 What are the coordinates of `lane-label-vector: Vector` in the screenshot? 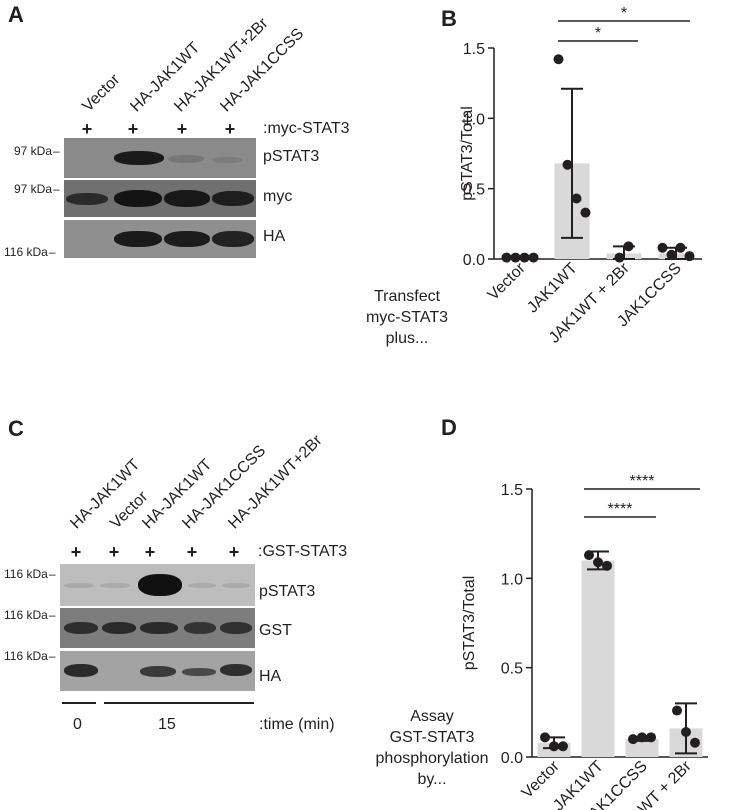 It's located at (101, 93).